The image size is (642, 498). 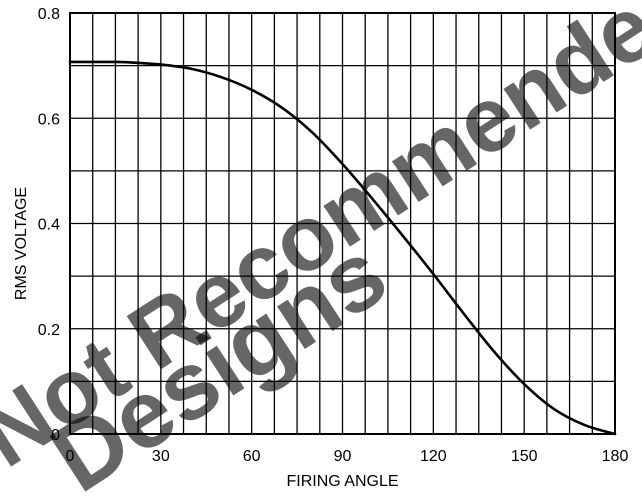 What do you see at coordinates (49, 14) in the screenshot?
I see `y-tick-label: 0.8` at bounding box center [49, 14].